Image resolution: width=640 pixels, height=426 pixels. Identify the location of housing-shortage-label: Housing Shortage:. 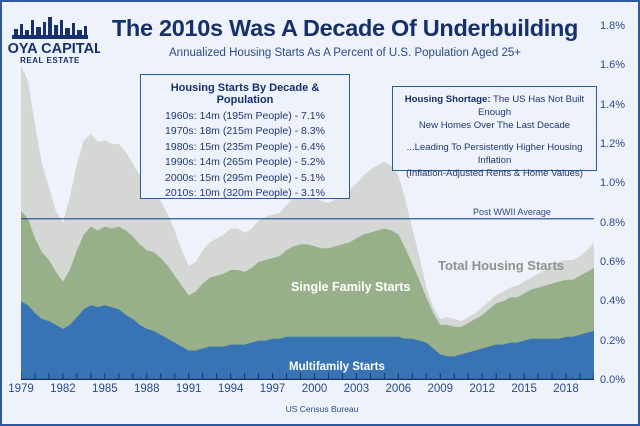
(447, 99).